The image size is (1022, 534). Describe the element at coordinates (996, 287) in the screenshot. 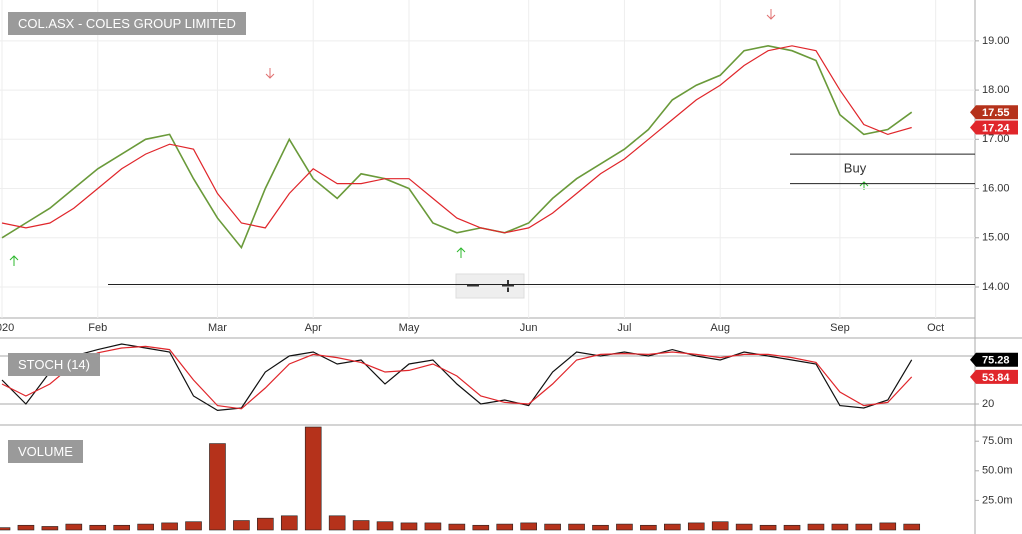

I see `y-tick-label: 14.00` at that location.